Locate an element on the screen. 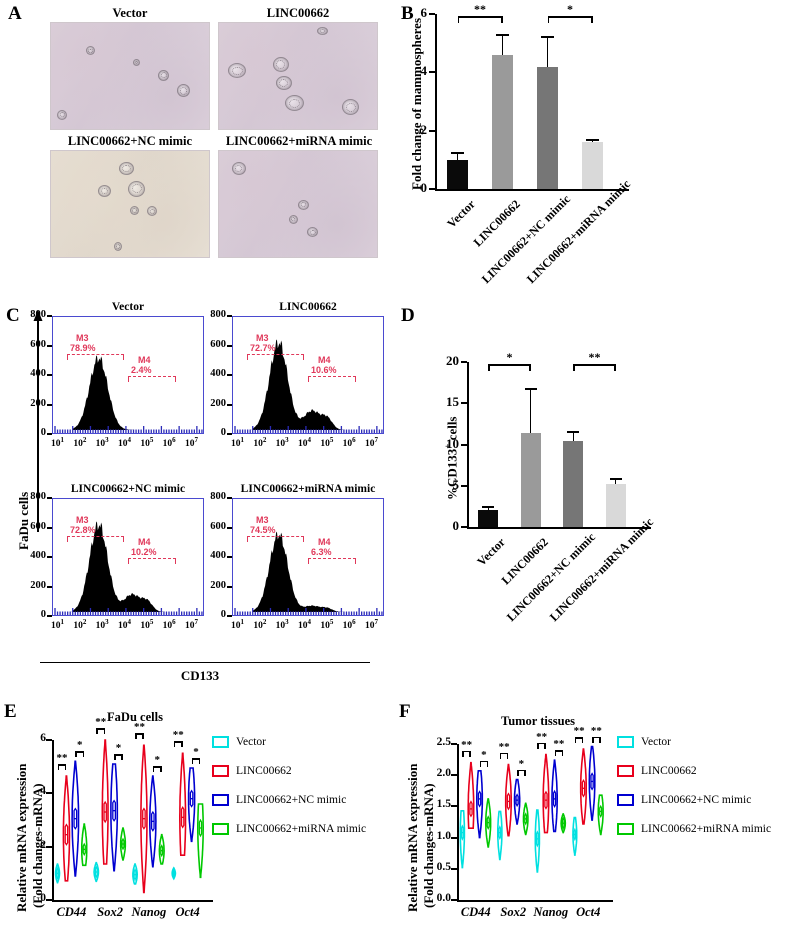  legend-item-2: LINC00662+NC mimic is located at coordinates (684, 800).